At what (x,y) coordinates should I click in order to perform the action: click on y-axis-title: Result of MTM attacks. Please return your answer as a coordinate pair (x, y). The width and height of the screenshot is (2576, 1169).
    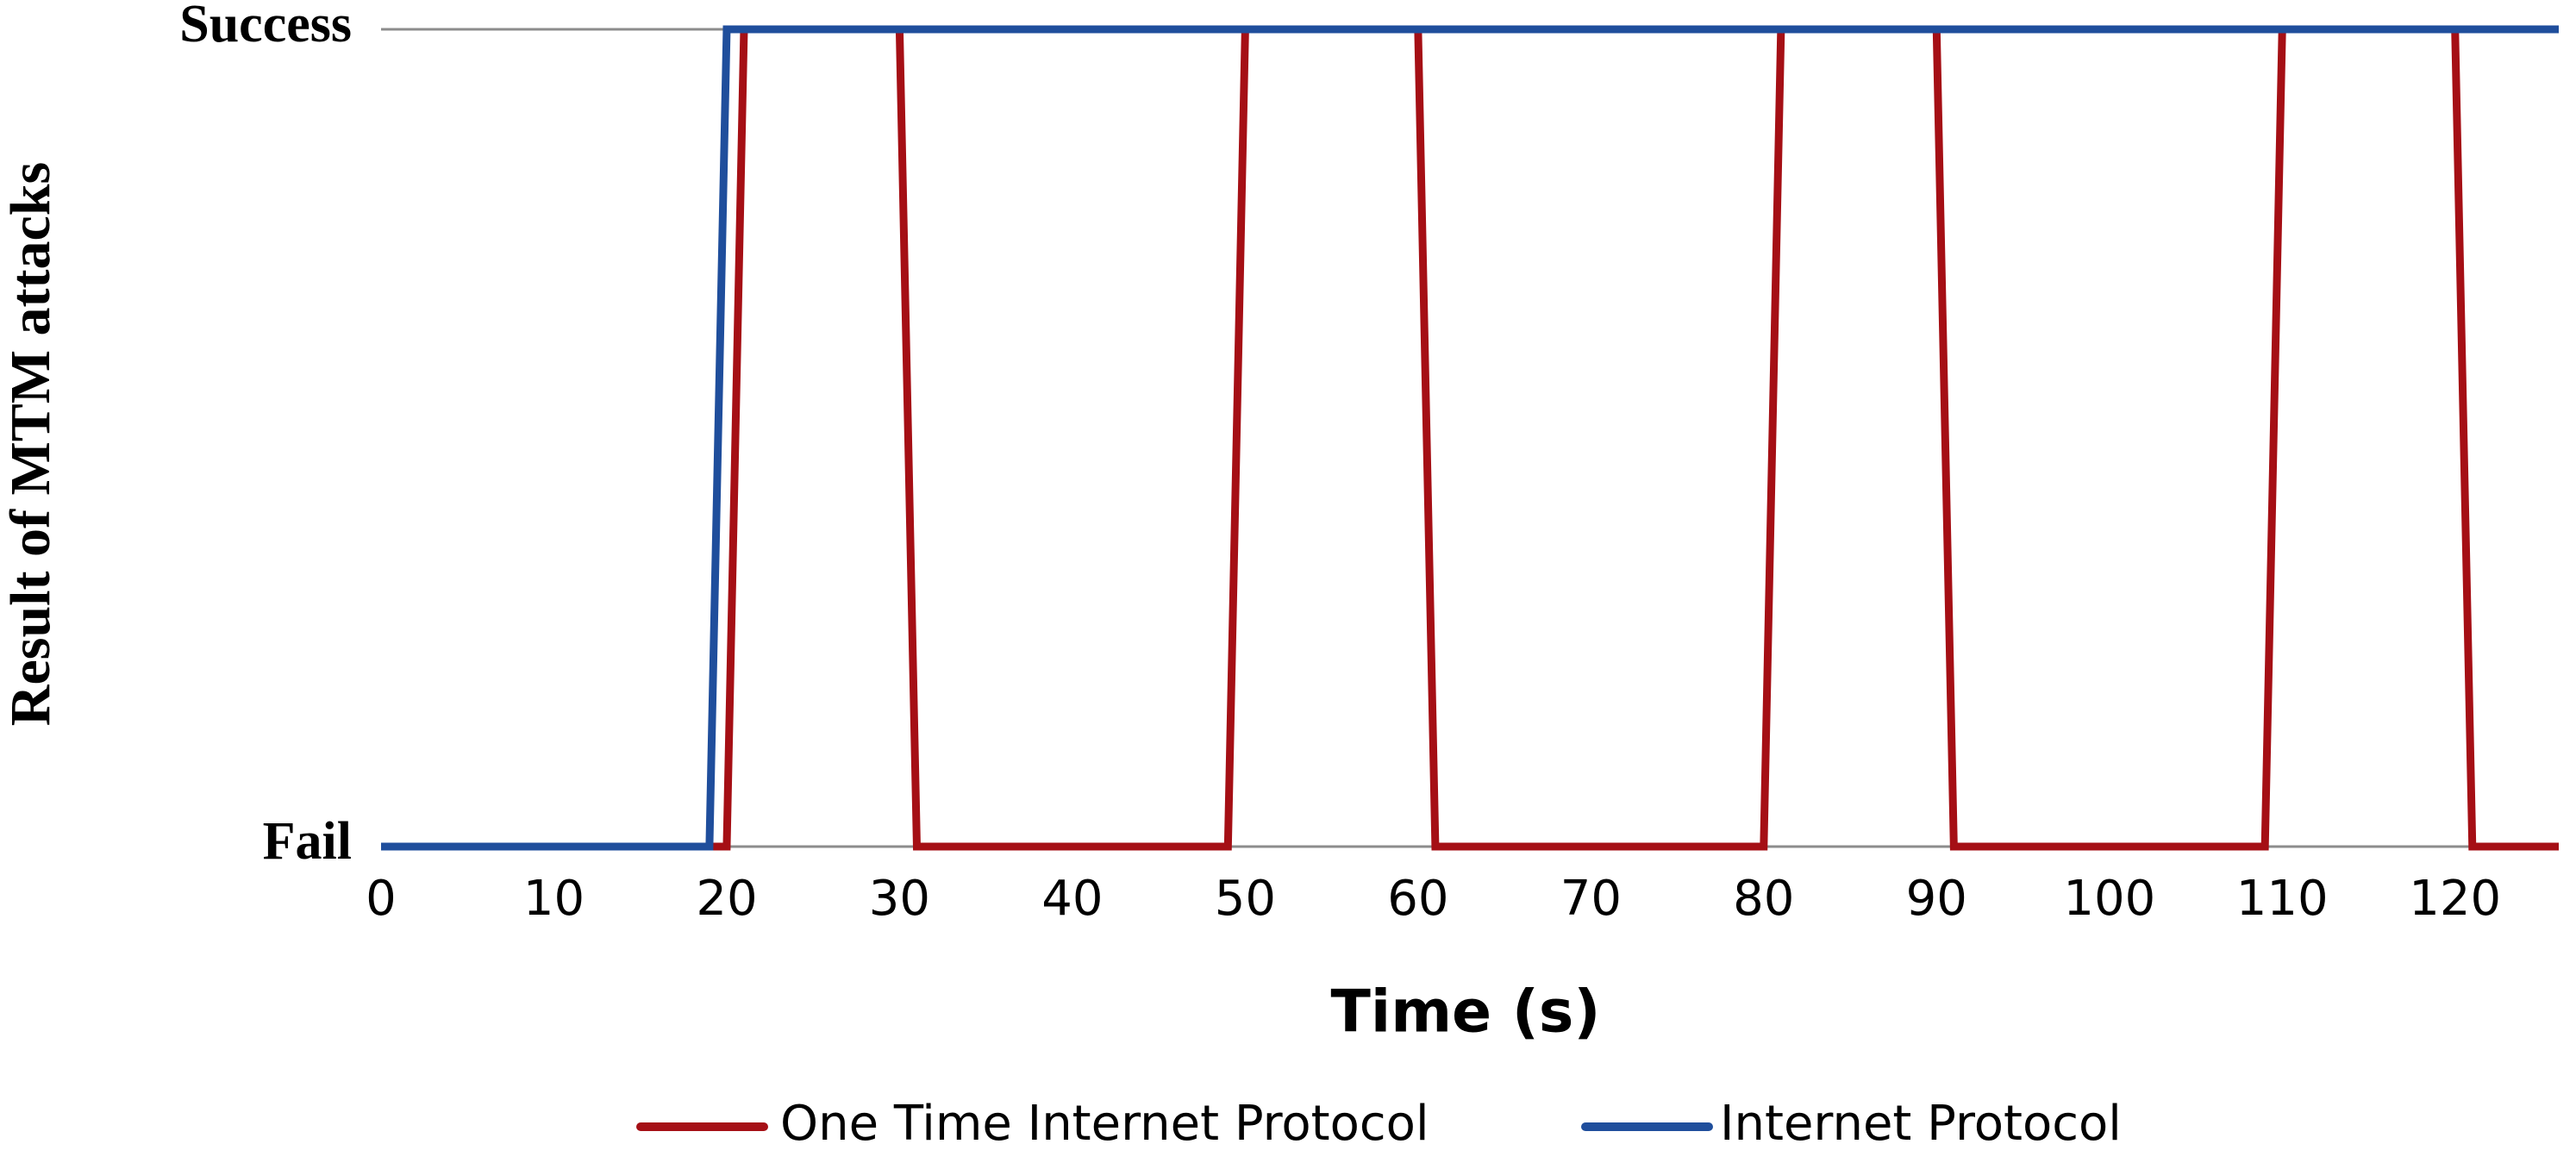
    Looking at the image, I should click on (31, 444).